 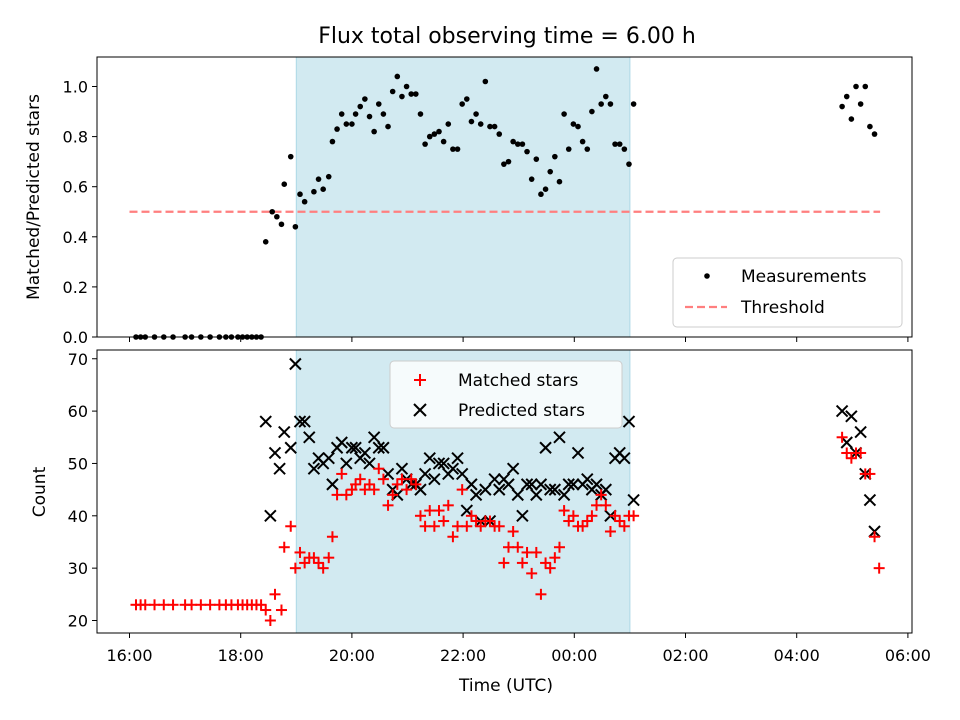 What do you see at coordinates (908, 655) in the screenshot?
I see `x-tick-label: 06:00` at bounding box center [908, 655].